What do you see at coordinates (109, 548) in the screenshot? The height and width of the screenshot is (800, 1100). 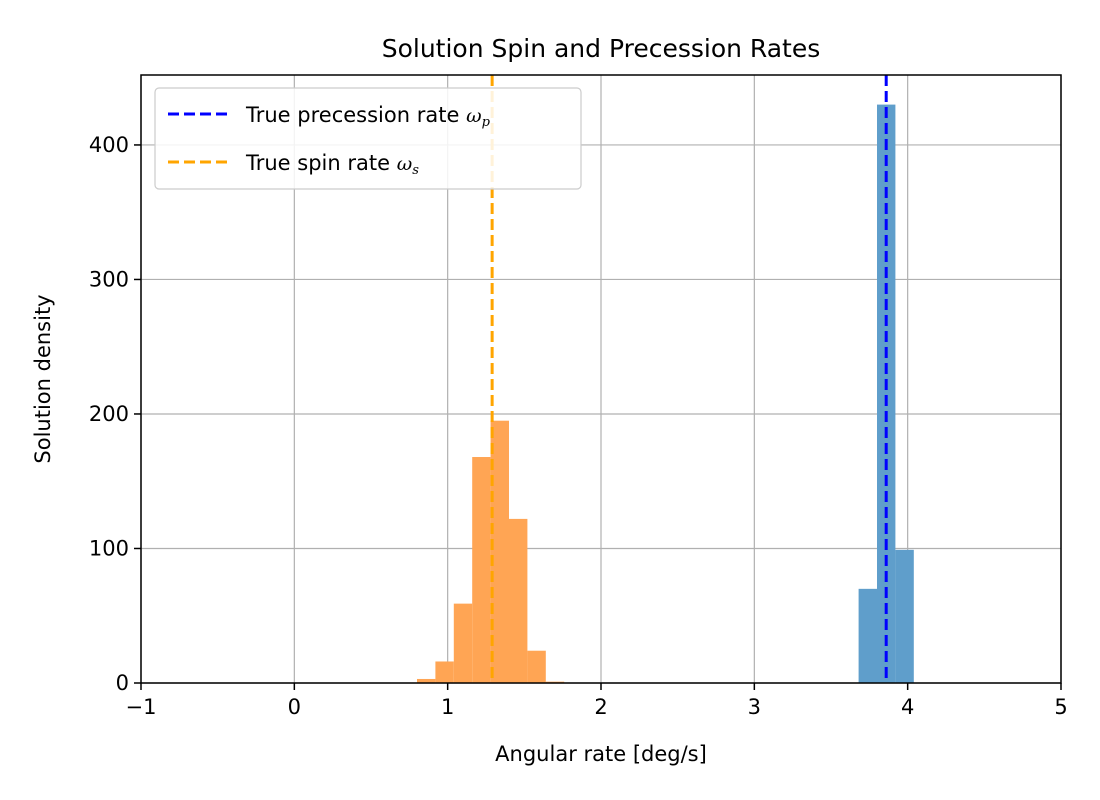 I see `y-tick-label: 100` at bounding box center [109, 548].